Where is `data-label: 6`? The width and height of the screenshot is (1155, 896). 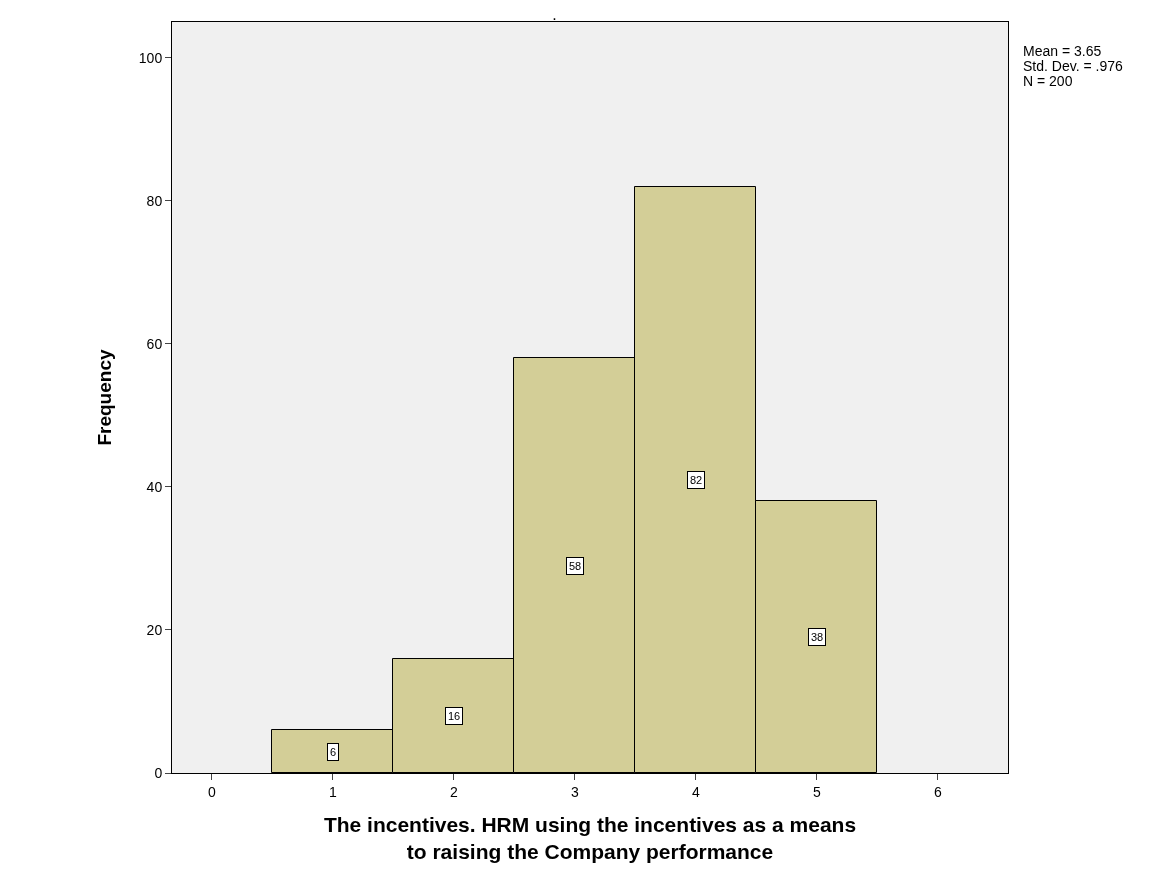 data-label: 6 is located at coordinates (333, 752).